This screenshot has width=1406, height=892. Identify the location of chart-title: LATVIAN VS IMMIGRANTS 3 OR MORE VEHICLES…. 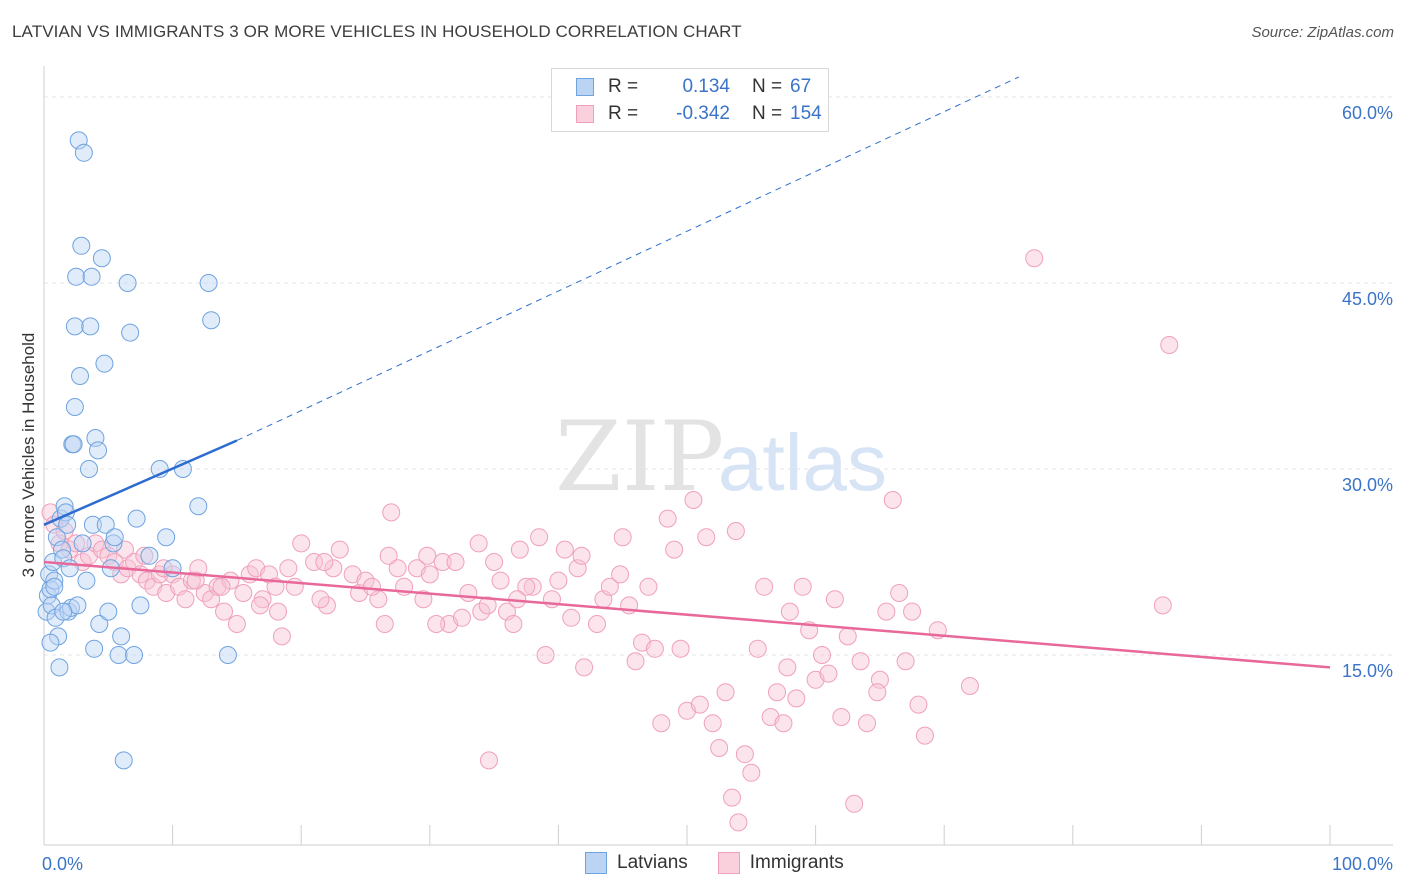
(377, 31).